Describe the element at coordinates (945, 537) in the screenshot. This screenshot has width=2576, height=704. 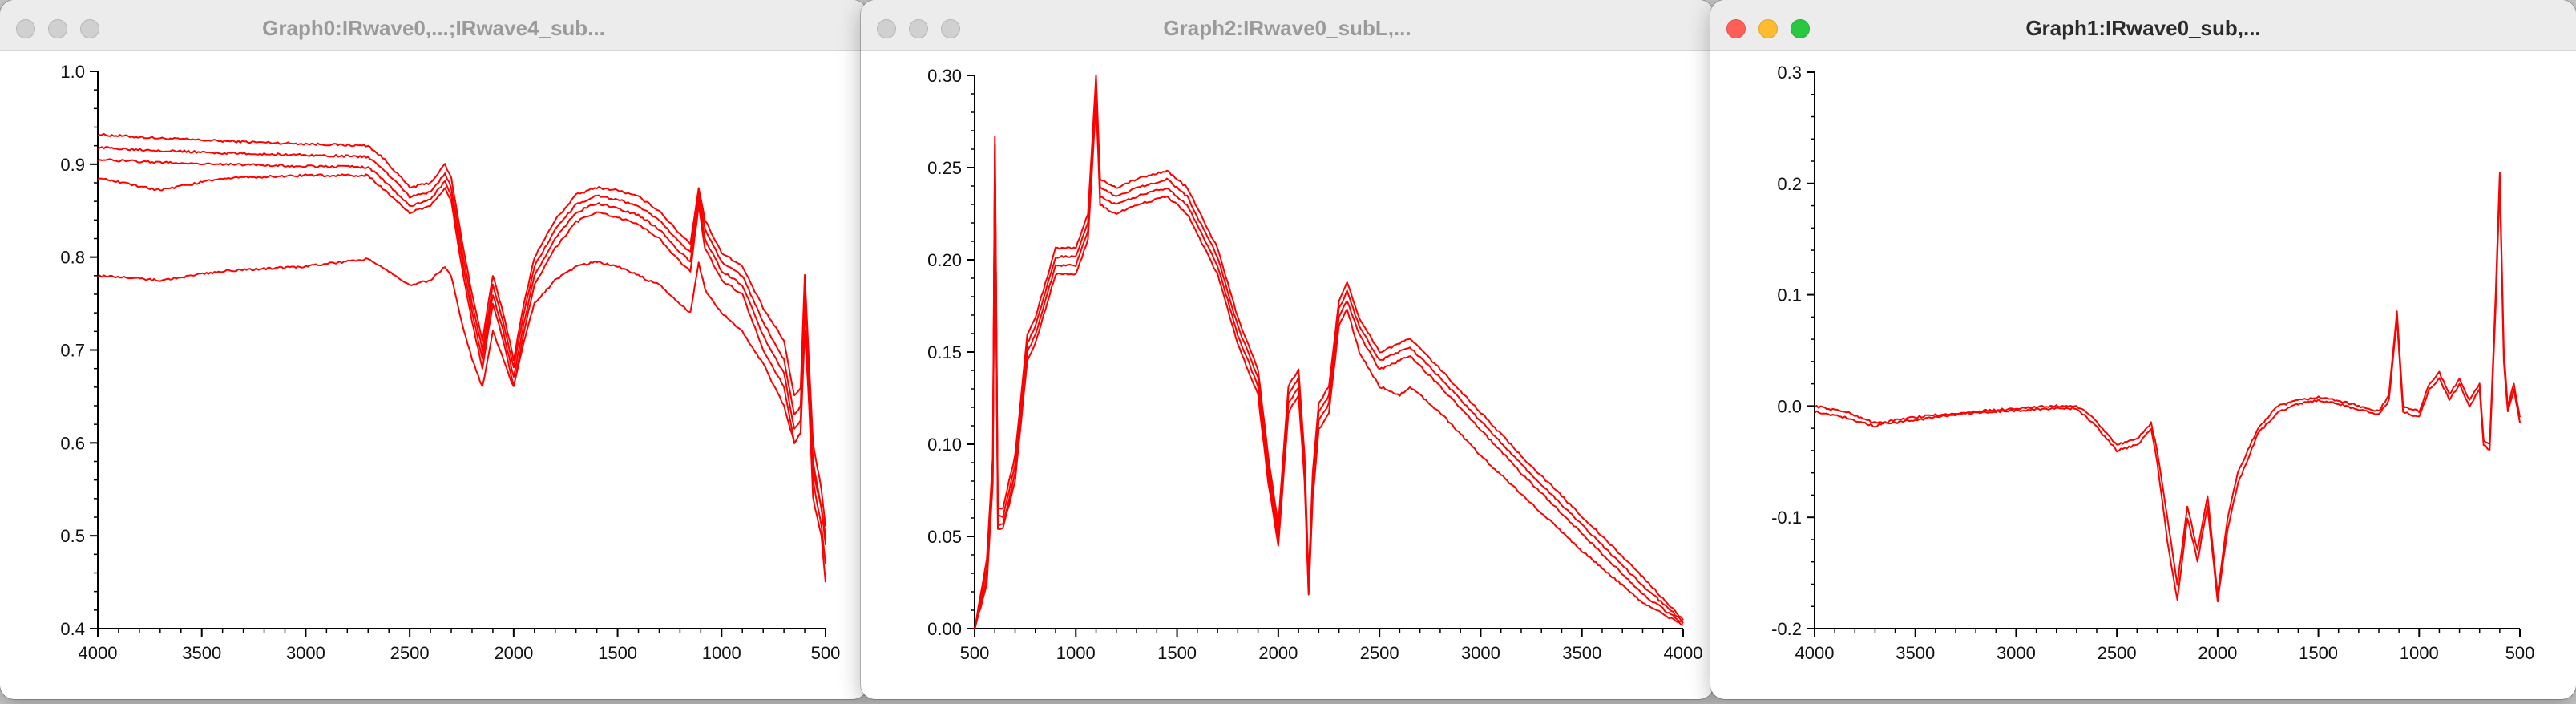
I see `y-tick-label: 0.05` at that location.